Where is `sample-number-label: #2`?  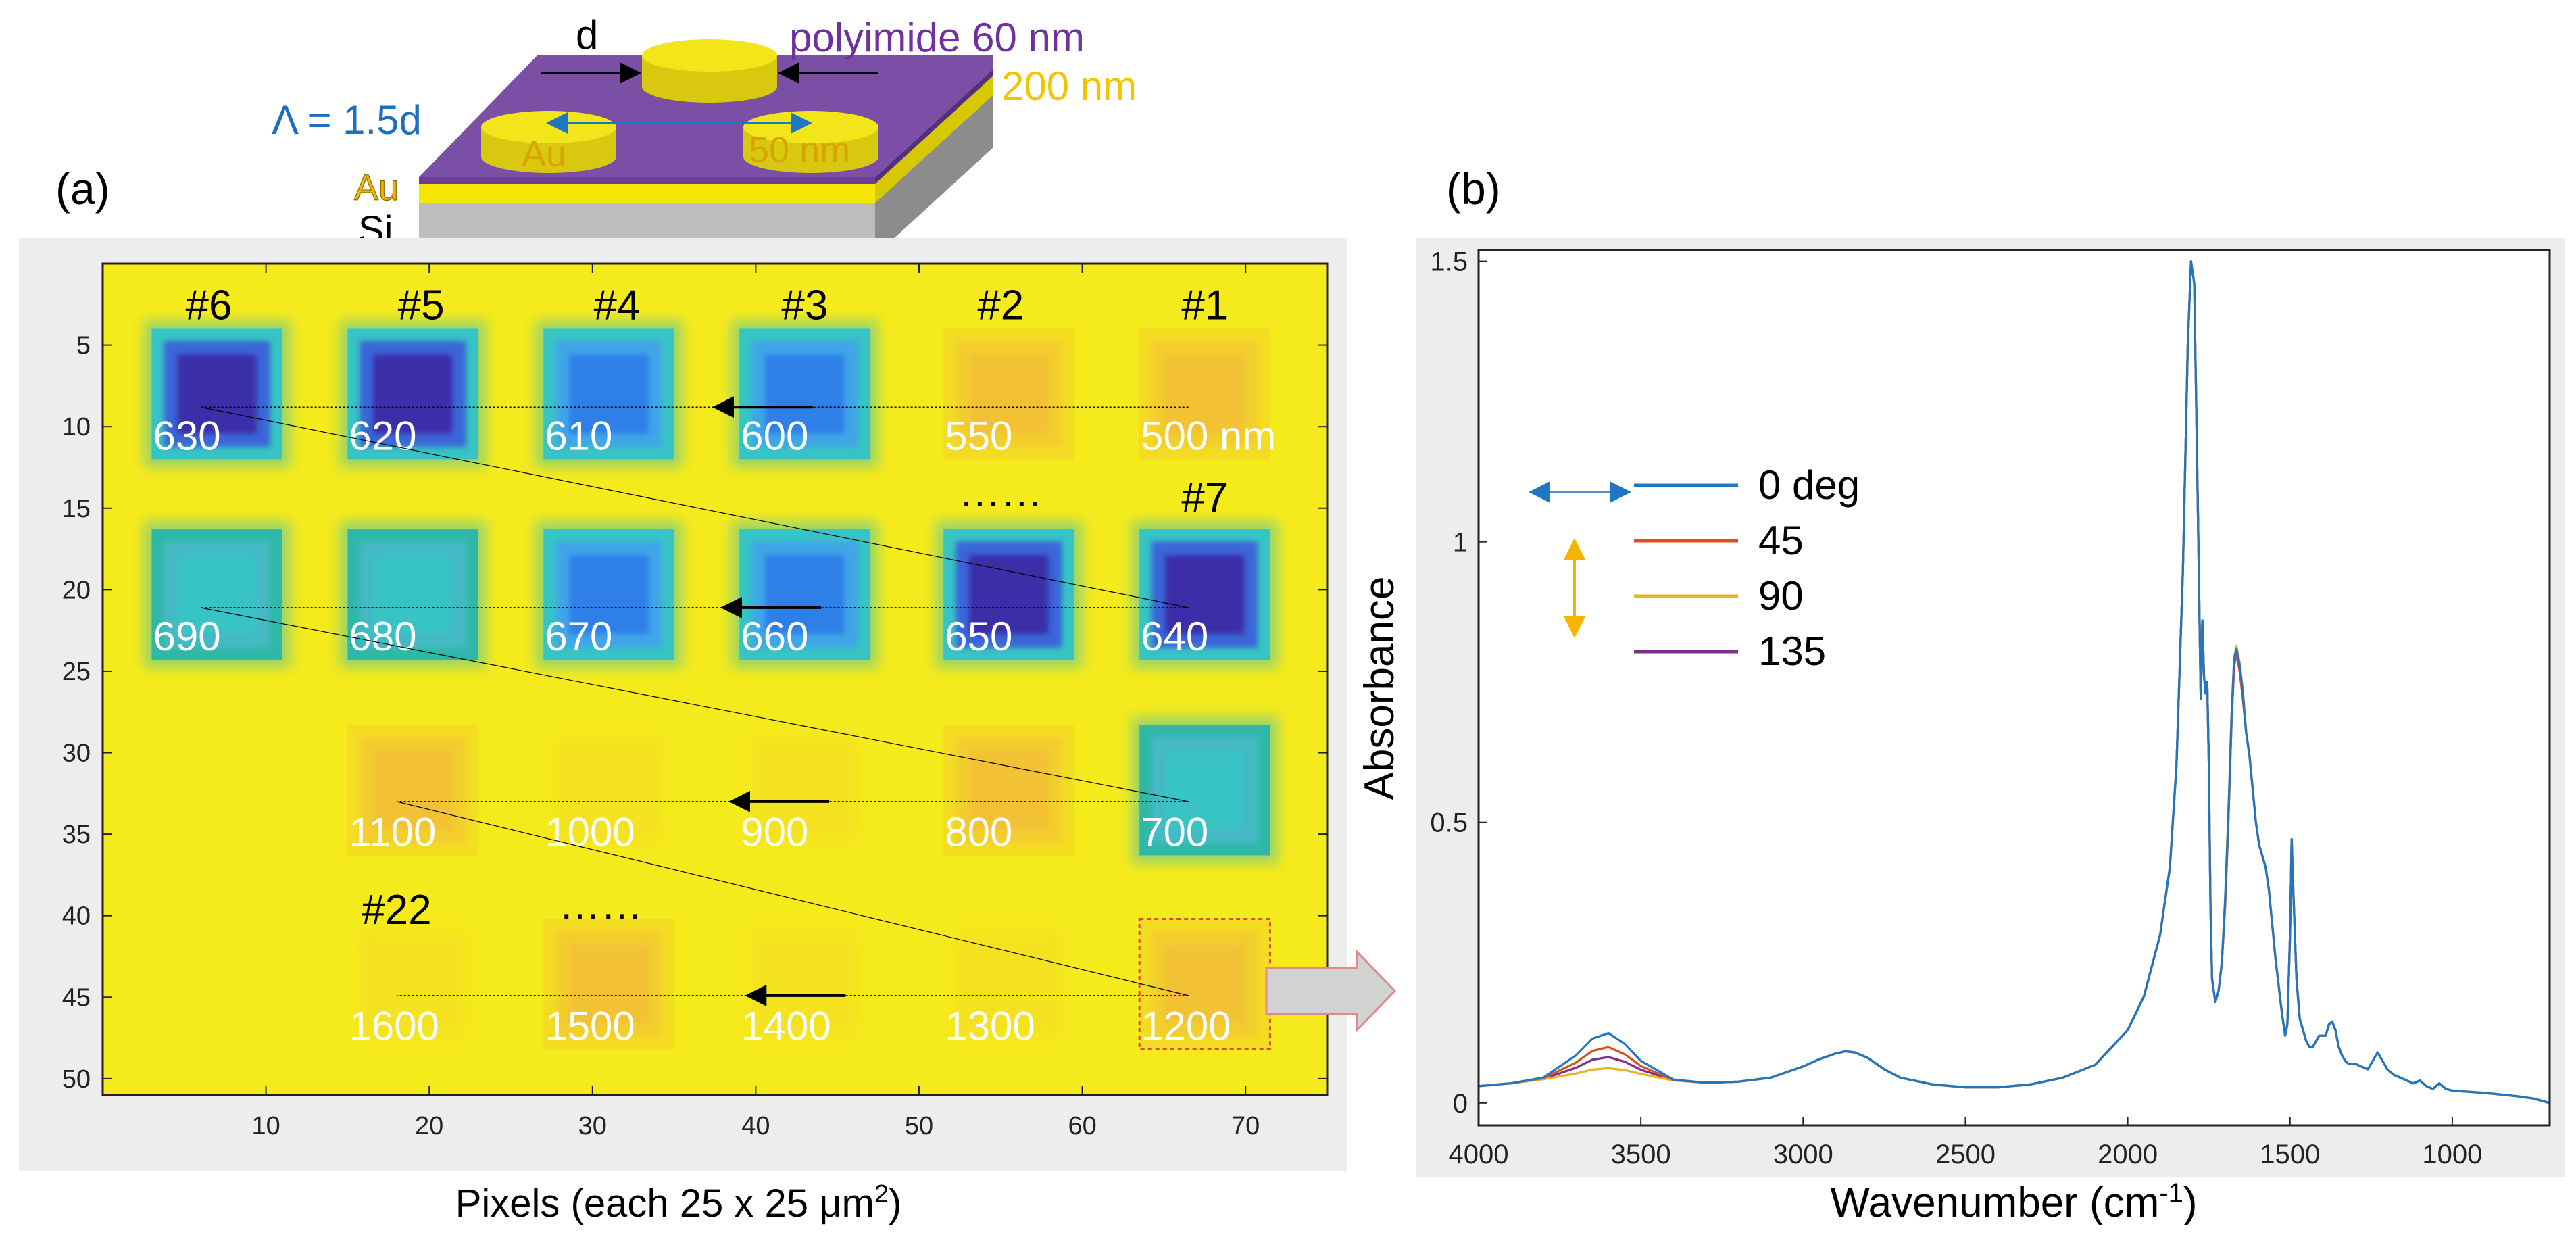 sample-number-label: #2 is located at coordinates (1001, 305).